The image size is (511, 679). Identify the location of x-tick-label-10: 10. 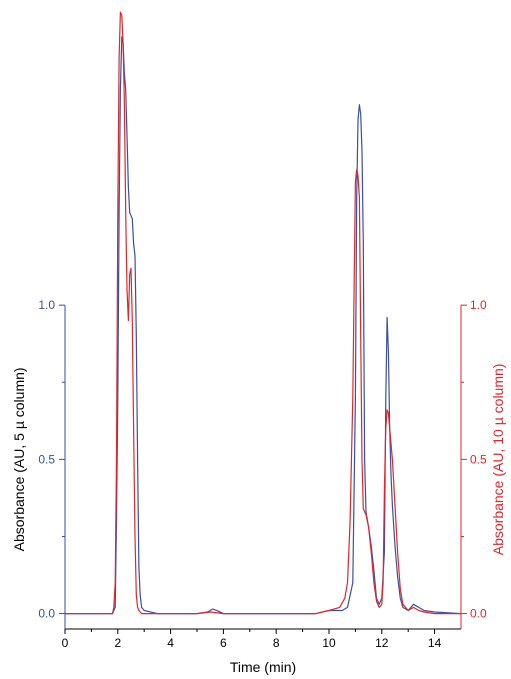
(329, 643).